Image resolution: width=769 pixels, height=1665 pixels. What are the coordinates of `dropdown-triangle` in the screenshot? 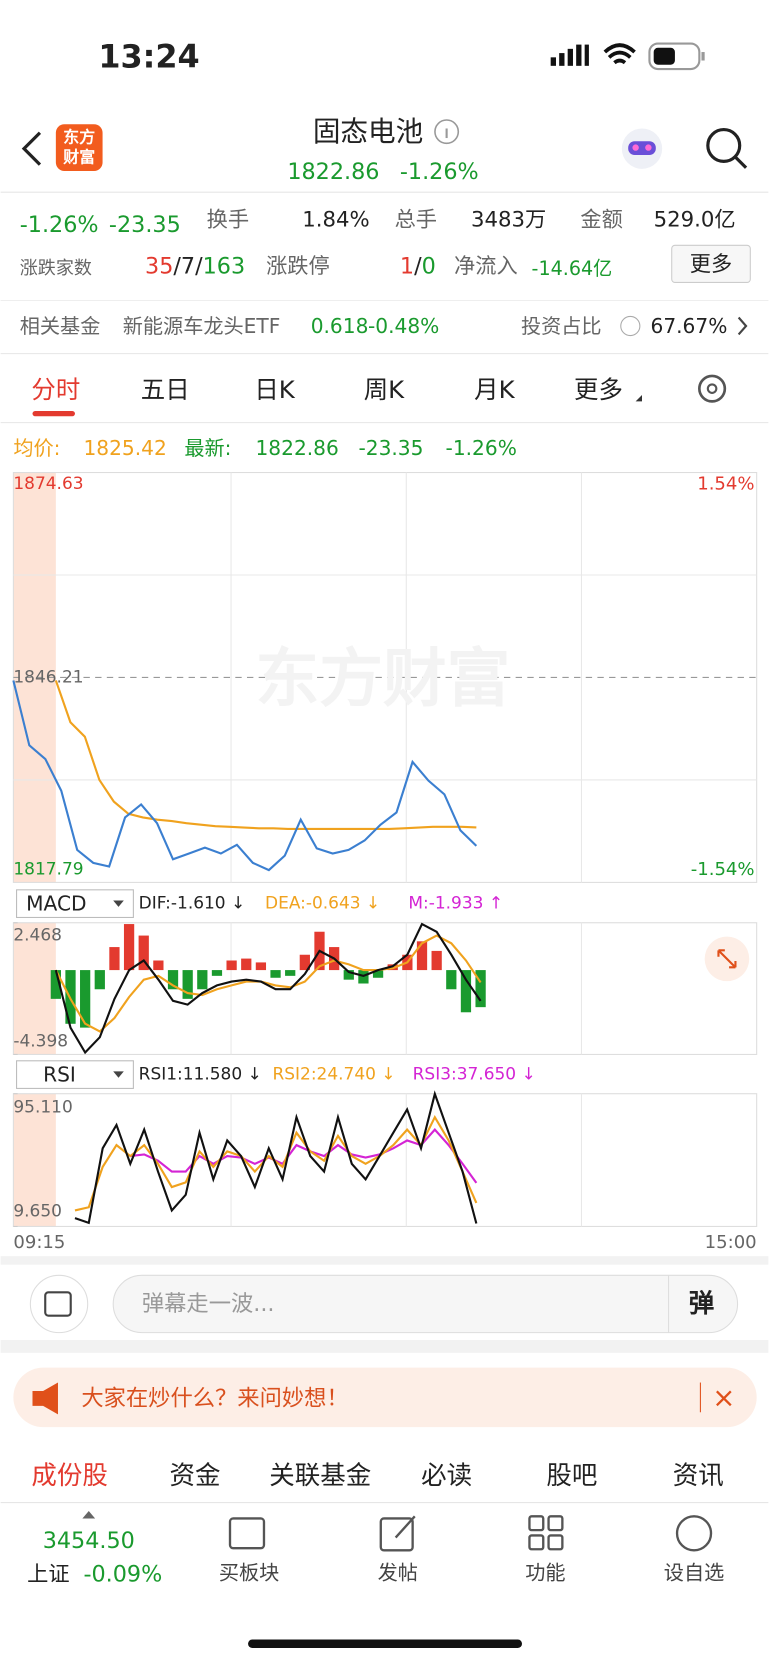 It's located at (118, 903).